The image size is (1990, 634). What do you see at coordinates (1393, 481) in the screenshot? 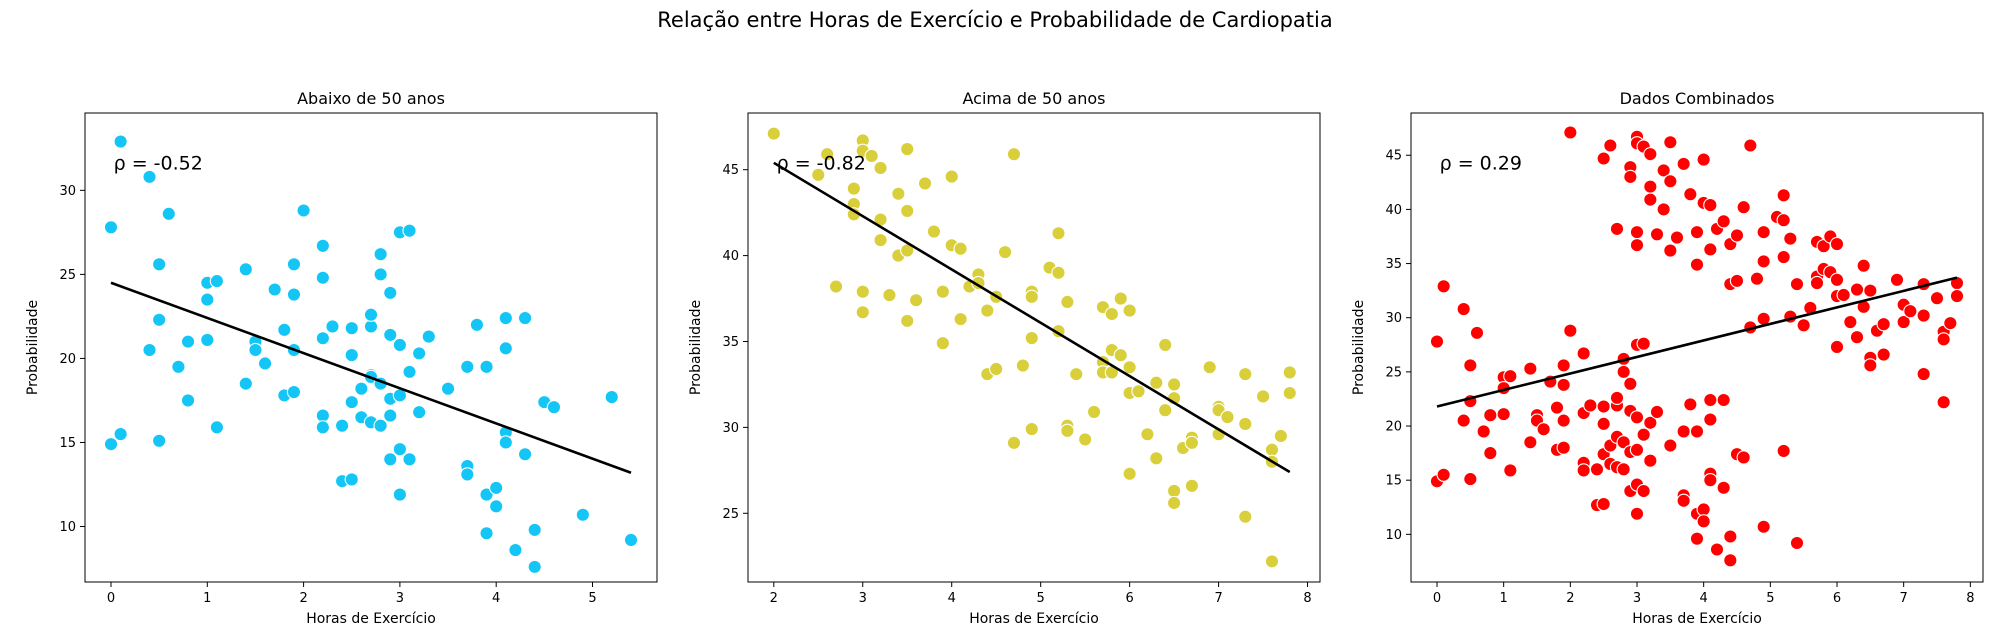
I see `y-tick-label: 15` at bounding box center [1393, 481].